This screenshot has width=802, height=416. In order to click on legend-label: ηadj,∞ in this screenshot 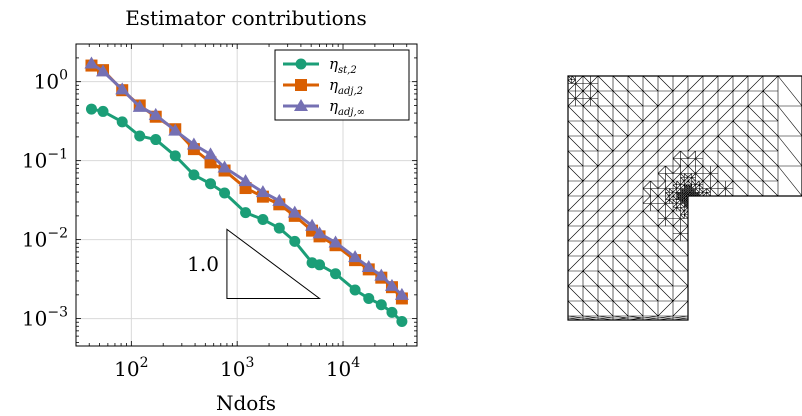, I will do `click(347, 107)`.